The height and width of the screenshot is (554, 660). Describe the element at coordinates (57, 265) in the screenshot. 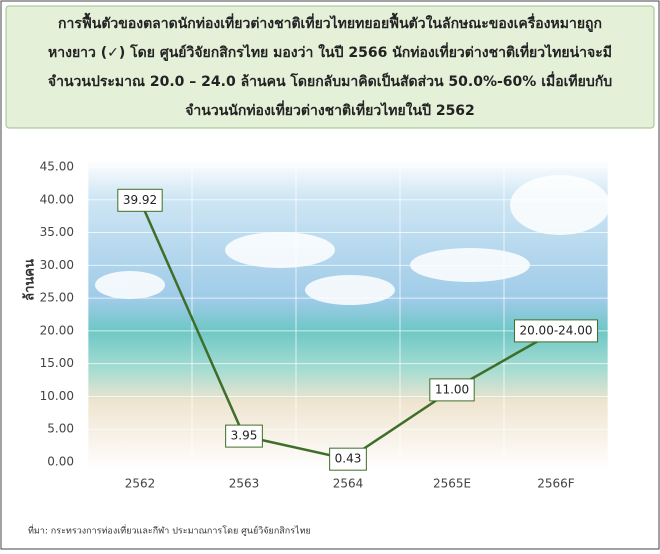

I see `y-tick-label: 30.00` at that location.